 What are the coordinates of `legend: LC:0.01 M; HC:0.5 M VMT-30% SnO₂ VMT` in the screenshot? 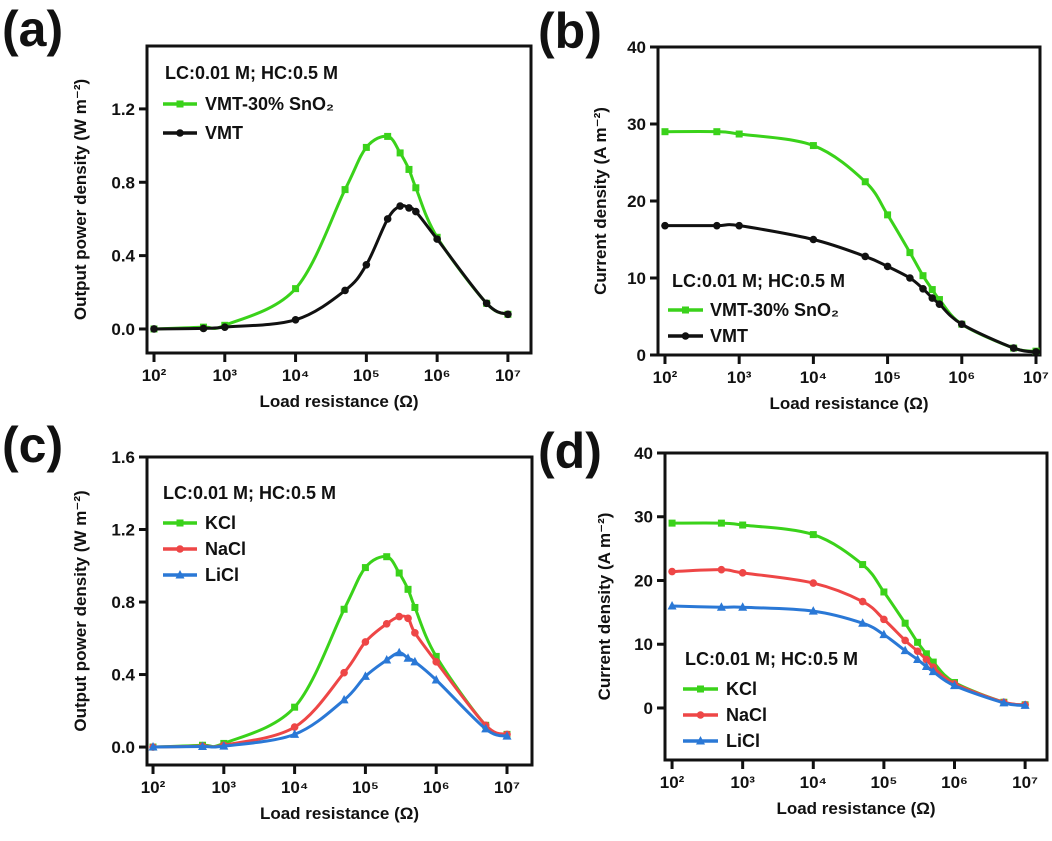 It's located at (756, 308).